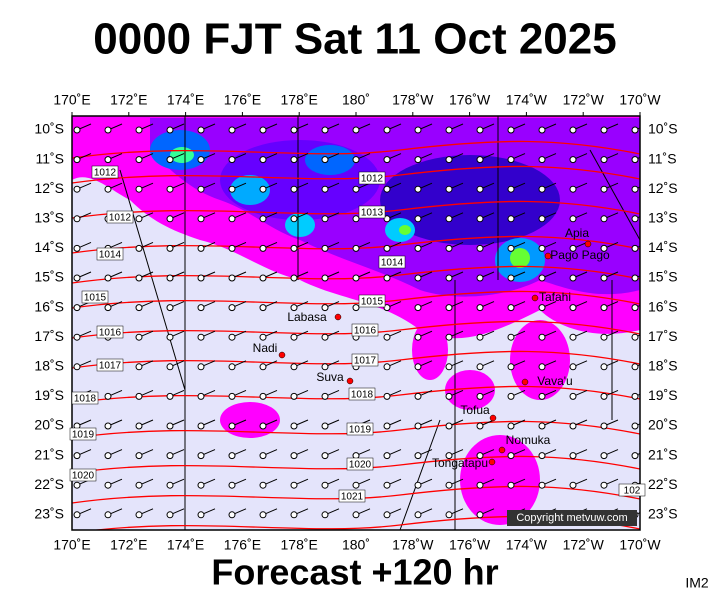 The image size is (711, 600). Describe the element at coordinates (372, 213) in the screenshot. I see `isobar-label-text: 1013` at that location.